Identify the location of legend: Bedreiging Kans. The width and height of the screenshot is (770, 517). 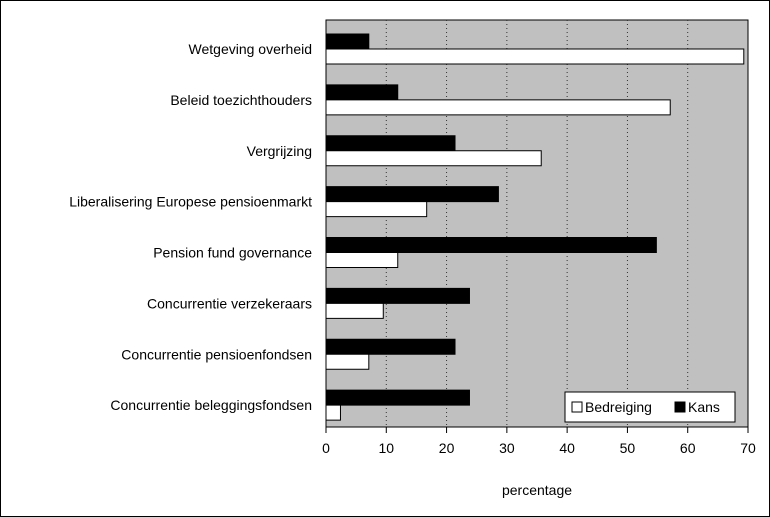
(650, 407).